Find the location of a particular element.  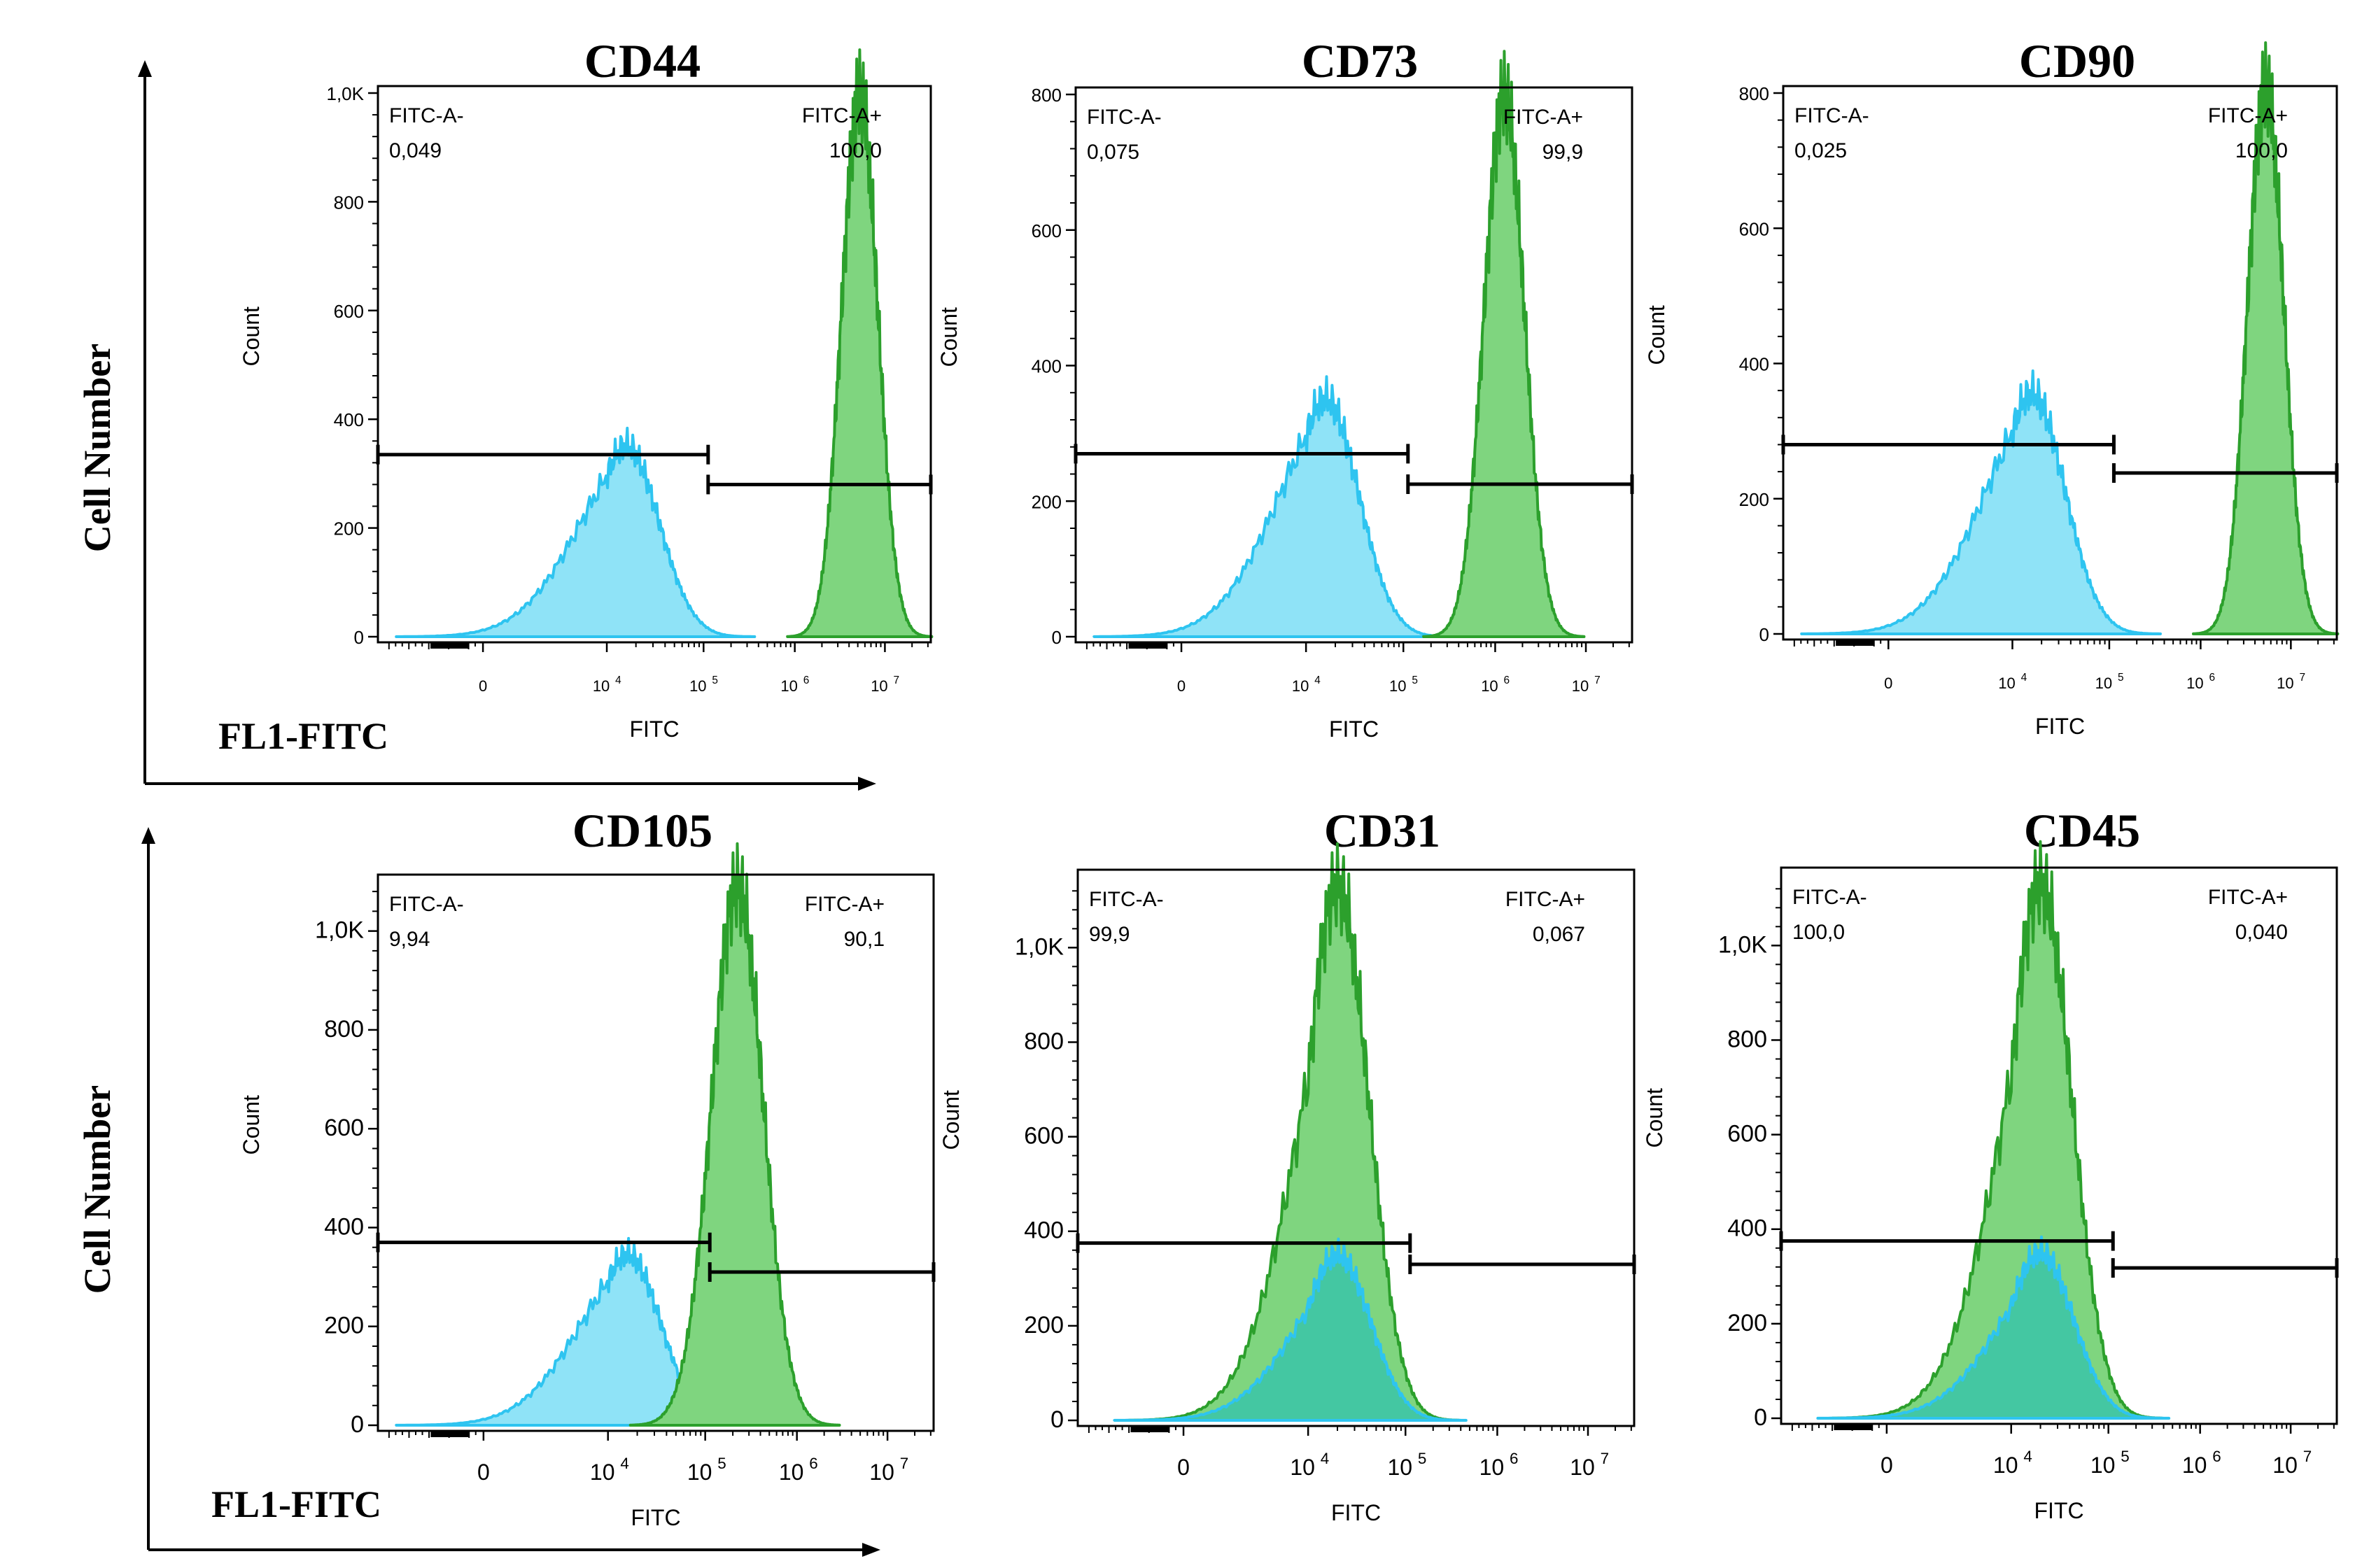

gate-percent: 0,025 is located at coordinates (1820, 150).